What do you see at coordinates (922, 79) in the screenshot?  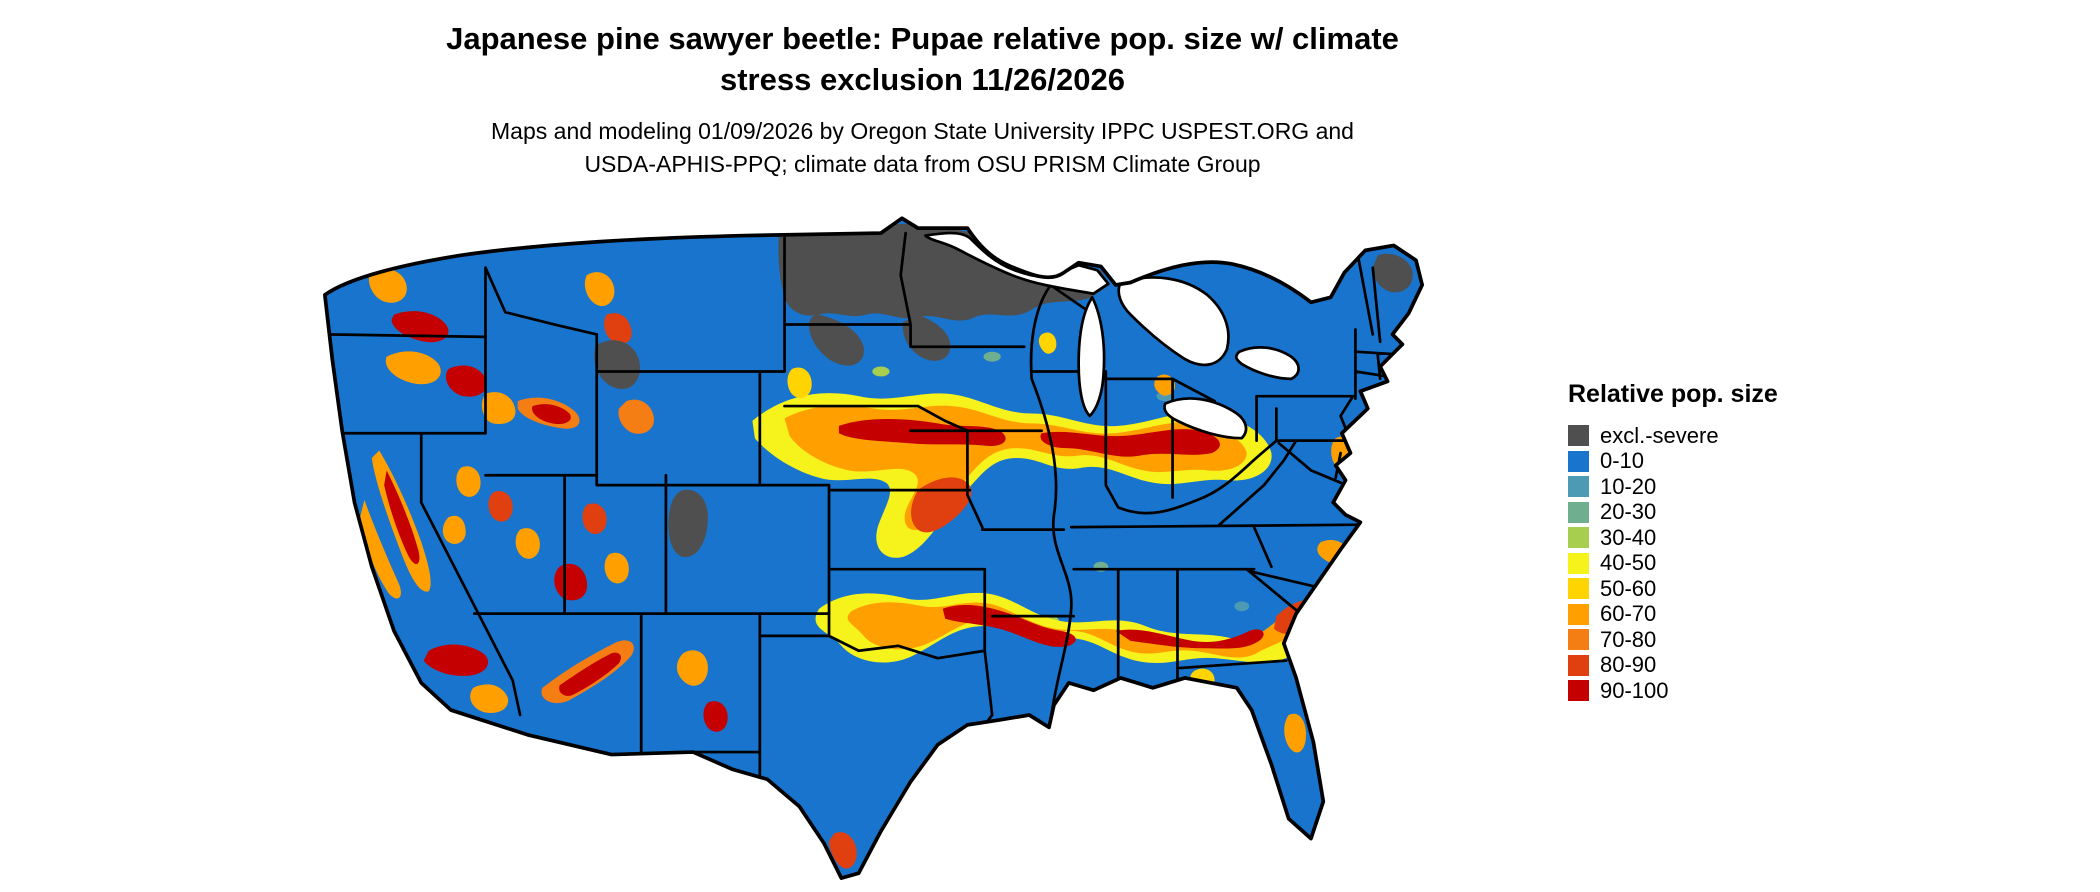 I see `map-title-line-2: stress exclusion 11/26/2026` at bounding box center [922, 79].